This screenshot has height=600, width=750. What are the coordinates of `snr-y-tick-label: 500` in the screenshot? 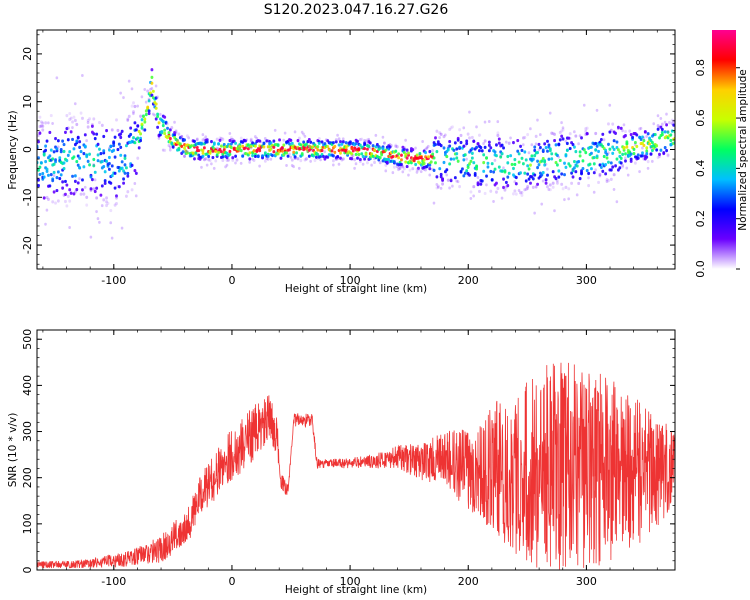 It's located at (27, 339).